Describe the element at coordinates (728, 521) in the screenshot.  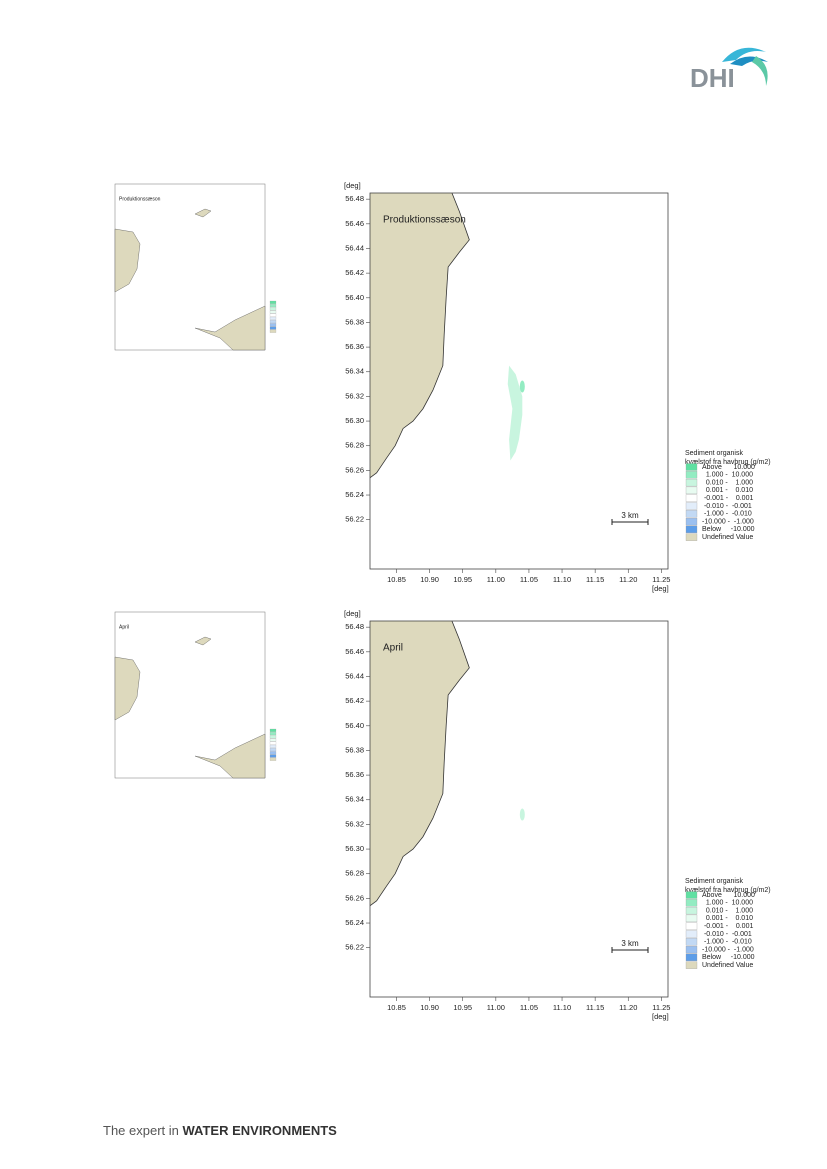
I see `legend-label: -10.000 - -1.000` at that location.